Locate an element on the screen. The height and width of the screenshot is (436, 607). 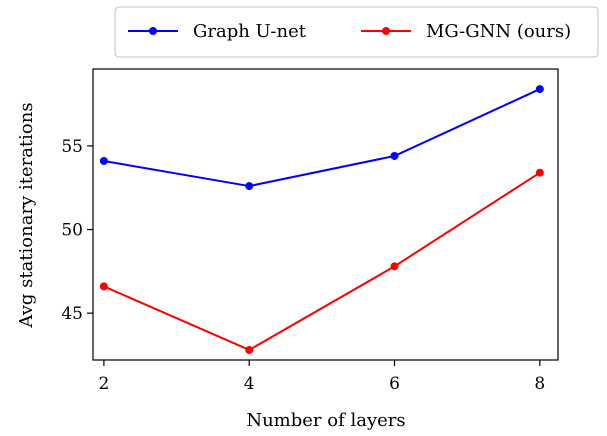
y-tick-label-55: 55 is located at coordinates (72, 147).